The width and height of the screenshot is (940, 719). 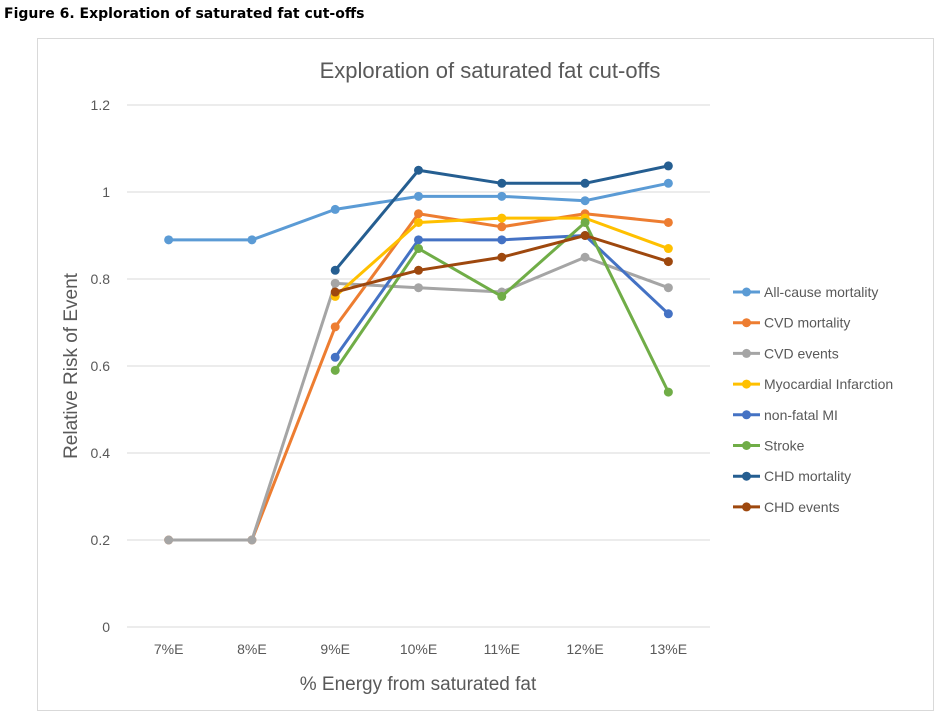 What do you see at coordinates (807, 476) in the screenshot?
I see `legend-label: CHD mortality` at bounding box center [807, 476].